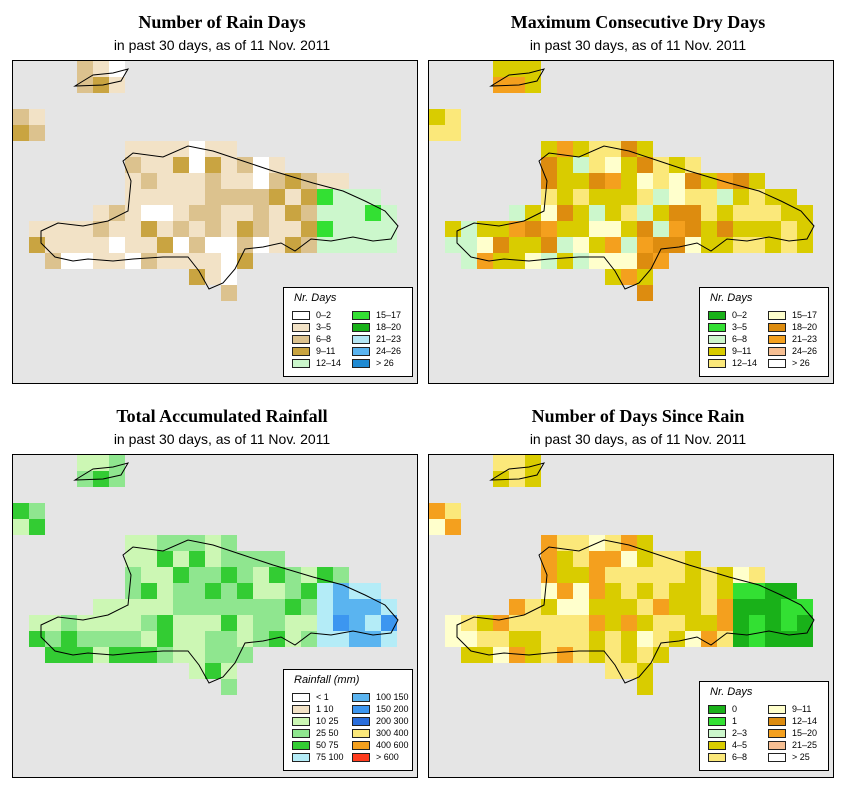  What do you see at coordinates (380, 733) in the screenshot?
I see `legend-item: 300 400` at bounding box center [380, 733].